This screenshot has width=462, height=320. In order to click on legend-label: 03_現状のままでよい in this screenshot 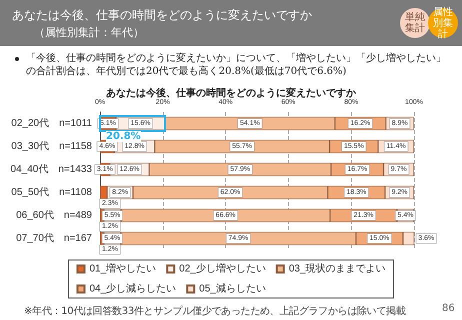, I will do `click(337, 268)`.